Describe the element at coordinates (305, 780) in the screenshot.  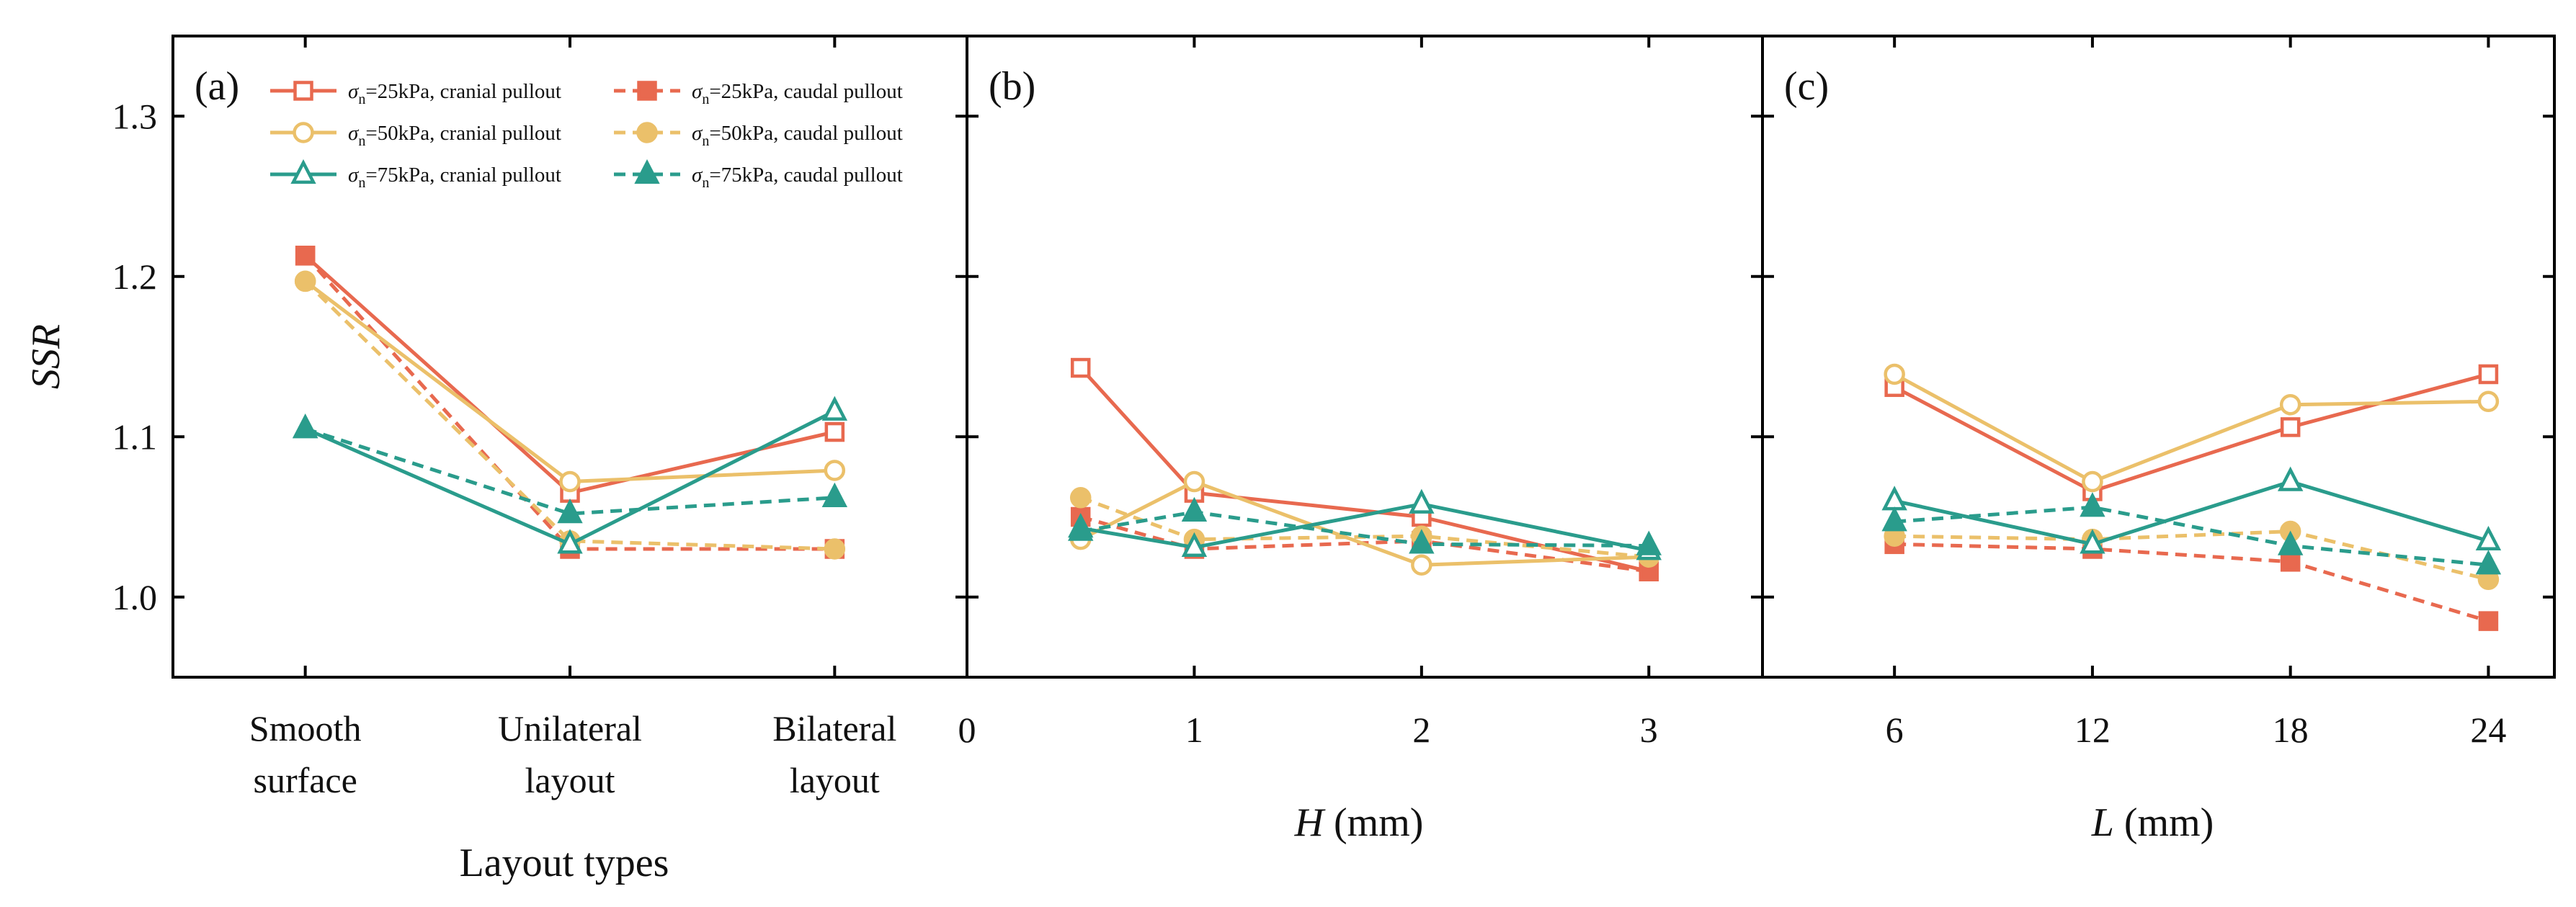
I see `x-category-label: surface` at that location.